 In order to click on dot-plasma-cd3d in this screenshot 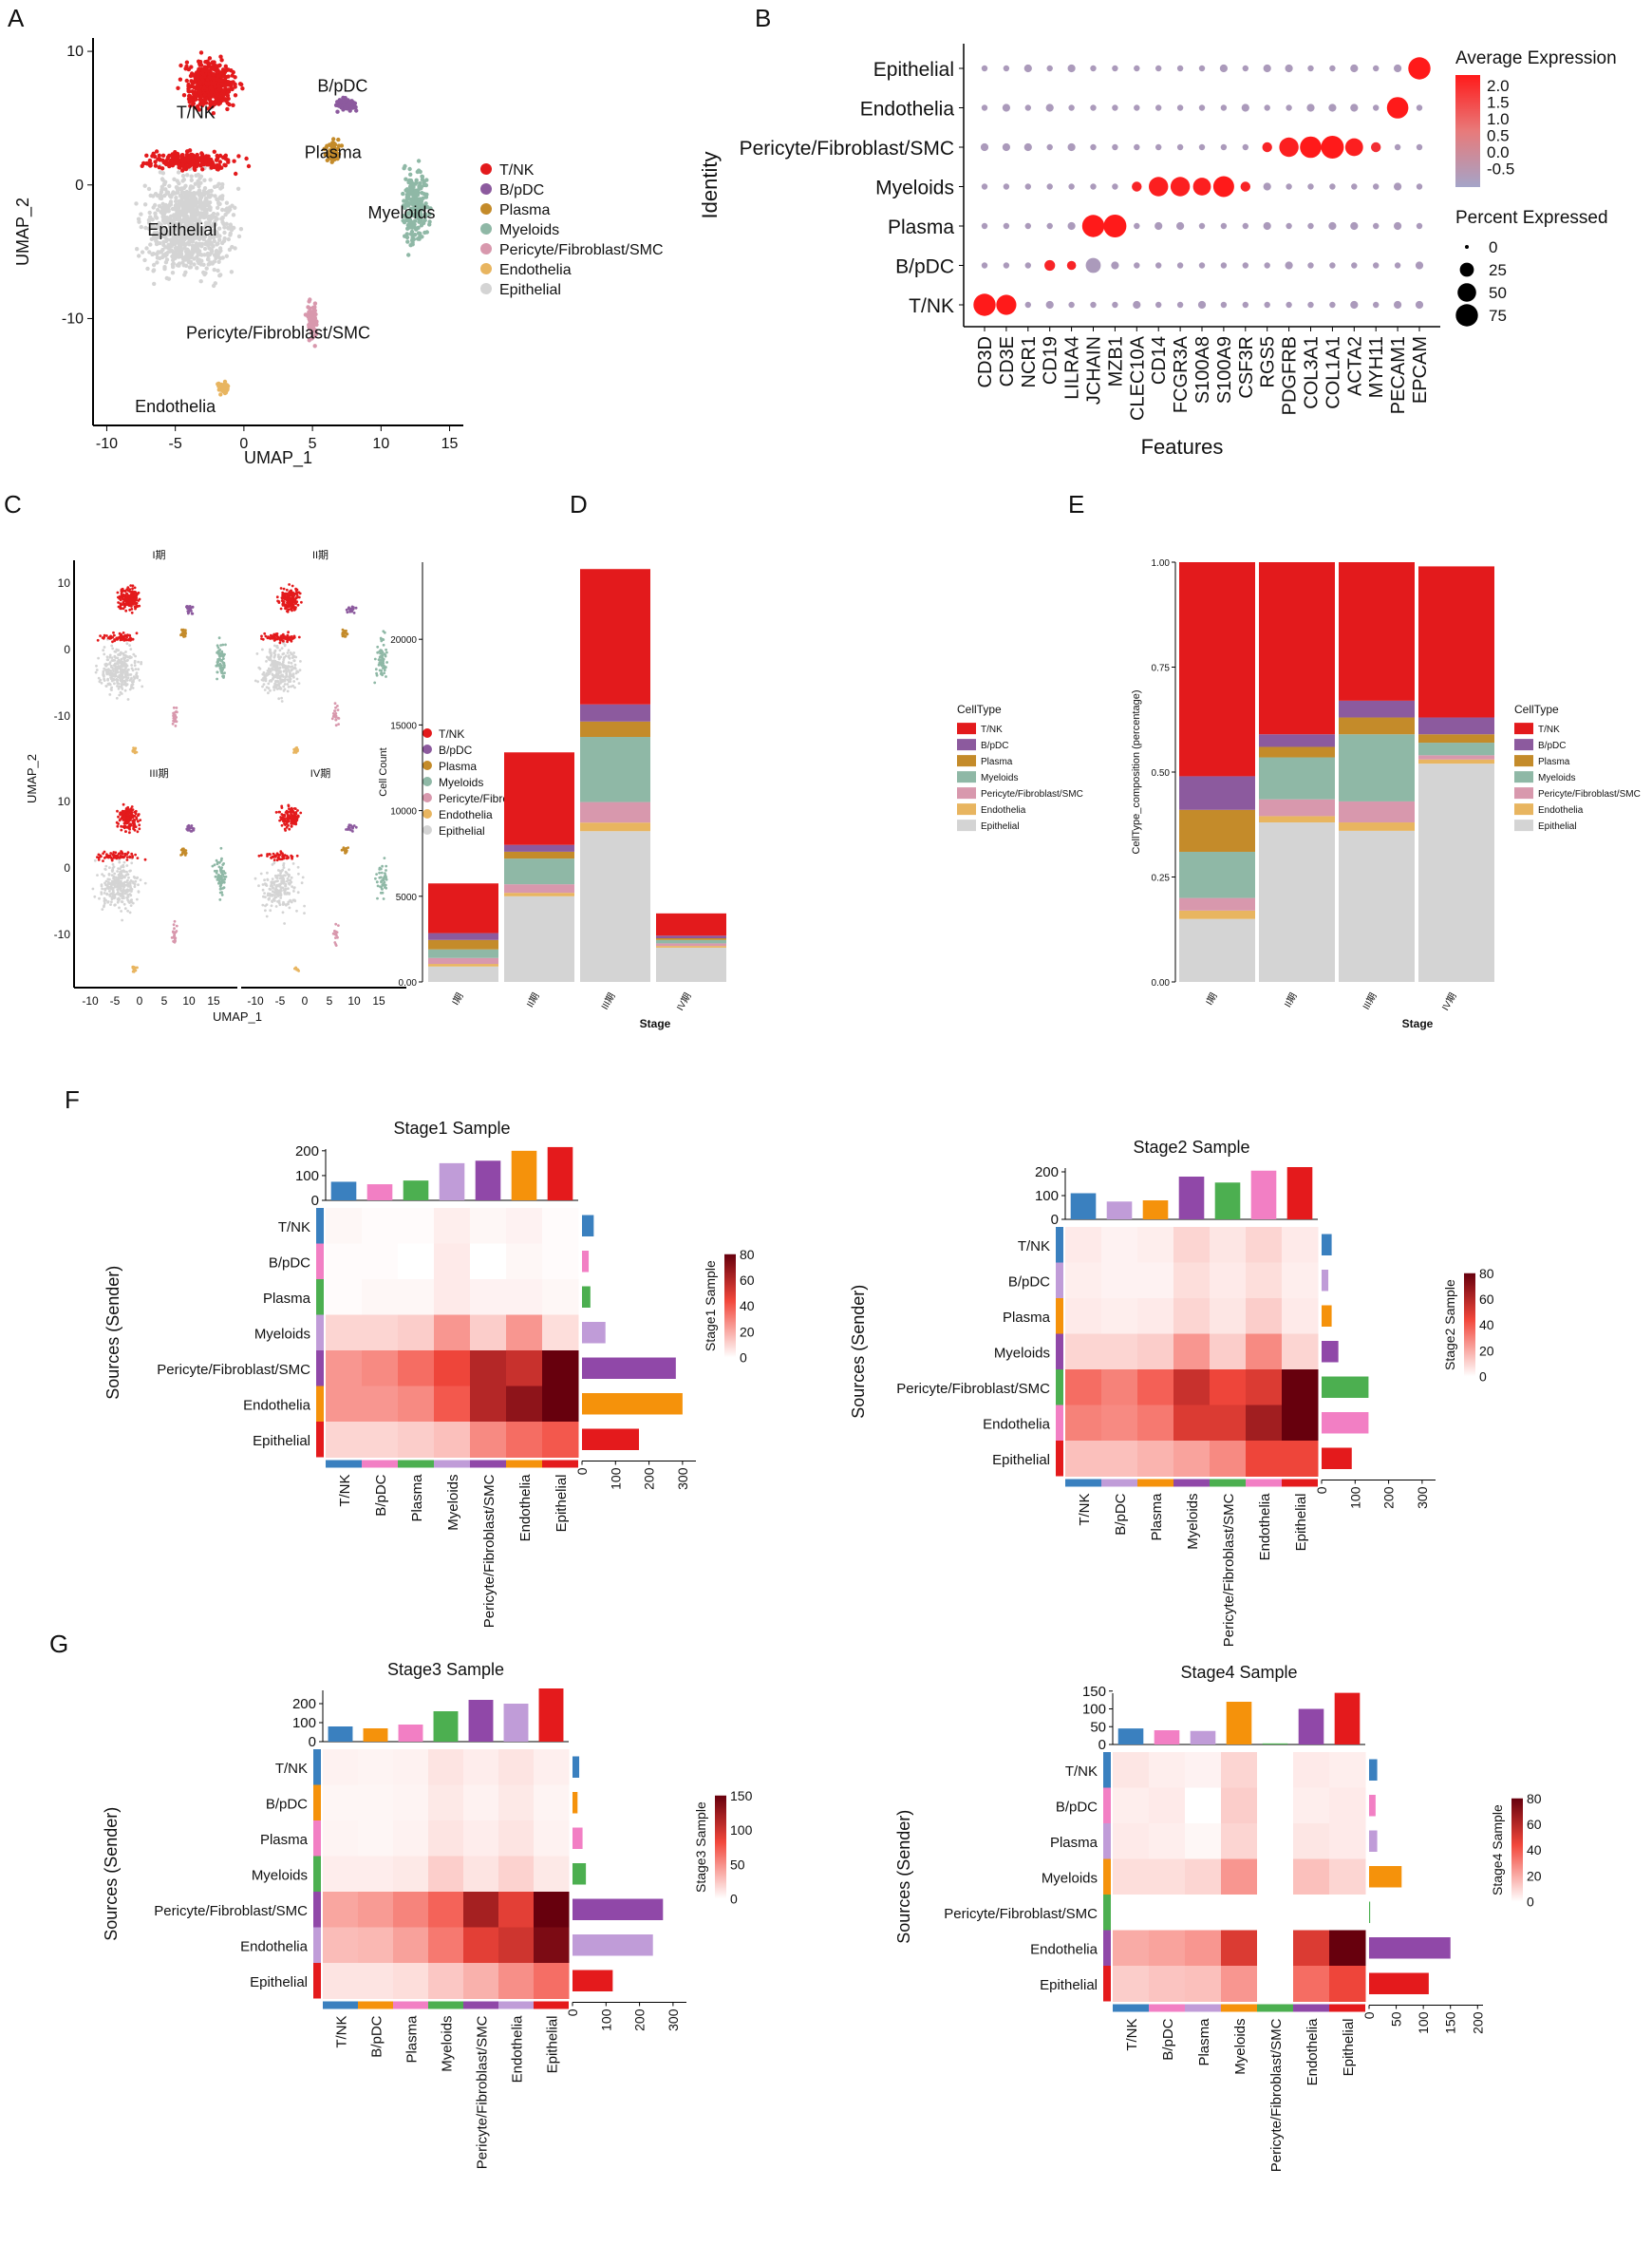, I will do `click(984, 226)`.